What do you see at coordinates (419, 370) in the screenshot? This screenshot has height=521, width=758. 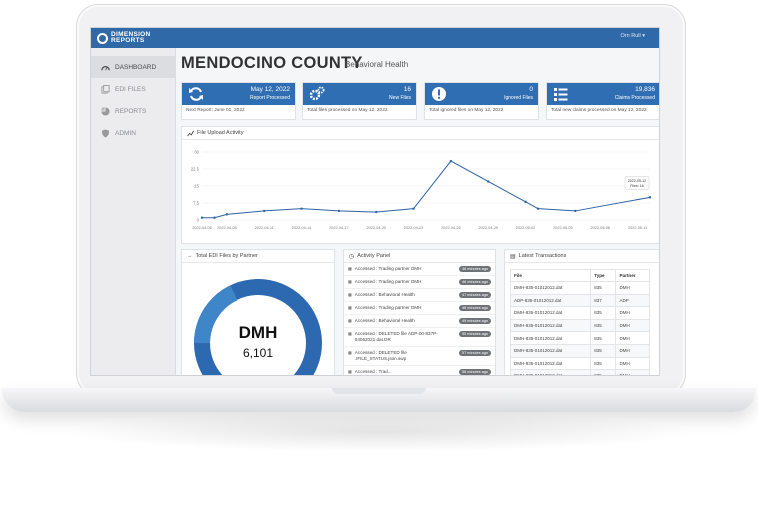 I see `activity-row: ▦ Accessed : Trad... 58 minutes ago` at bounding box center [419, 370].